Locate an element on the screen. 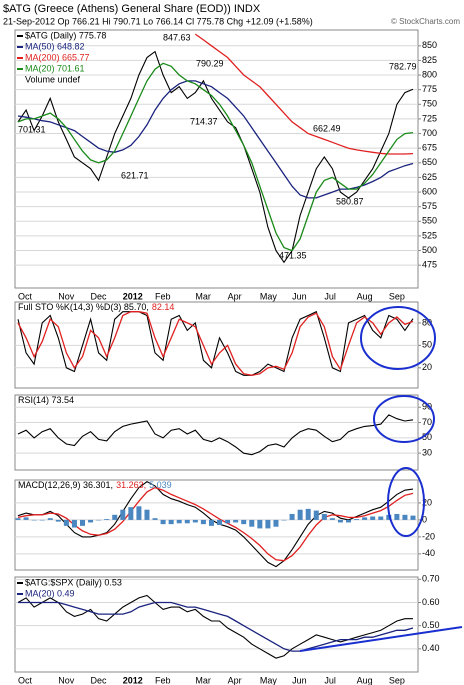 Image resolution: width=464 pixels, height=685 pixels. x-tick-label: May is located at coordinates (269, 680).